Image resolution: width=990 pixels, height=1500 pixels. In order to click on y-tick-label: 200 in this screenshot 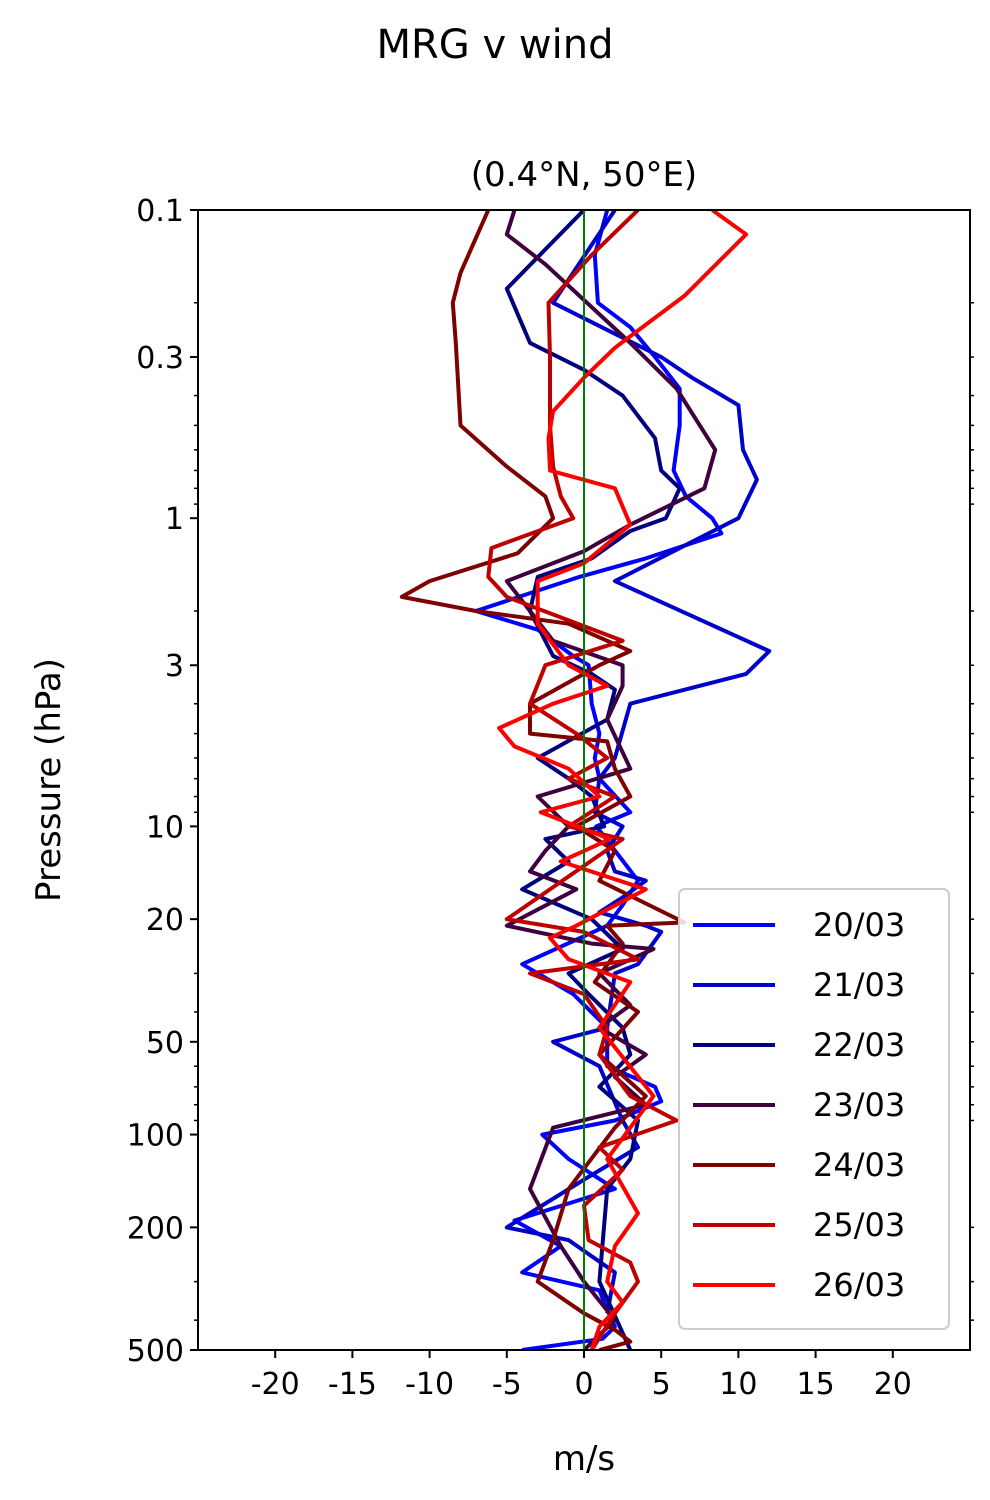, I will do `click(155, 1228)`.